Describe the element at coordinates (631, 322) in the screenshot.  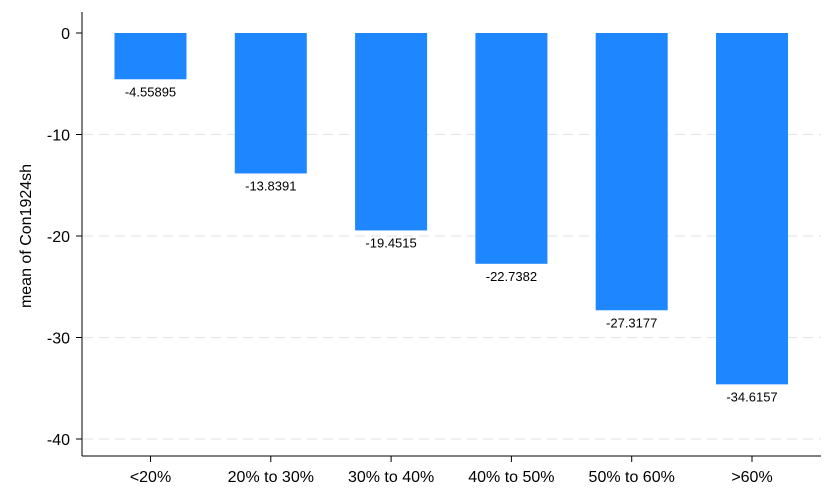
I see `bar-value-label: -27.3177` at that location.